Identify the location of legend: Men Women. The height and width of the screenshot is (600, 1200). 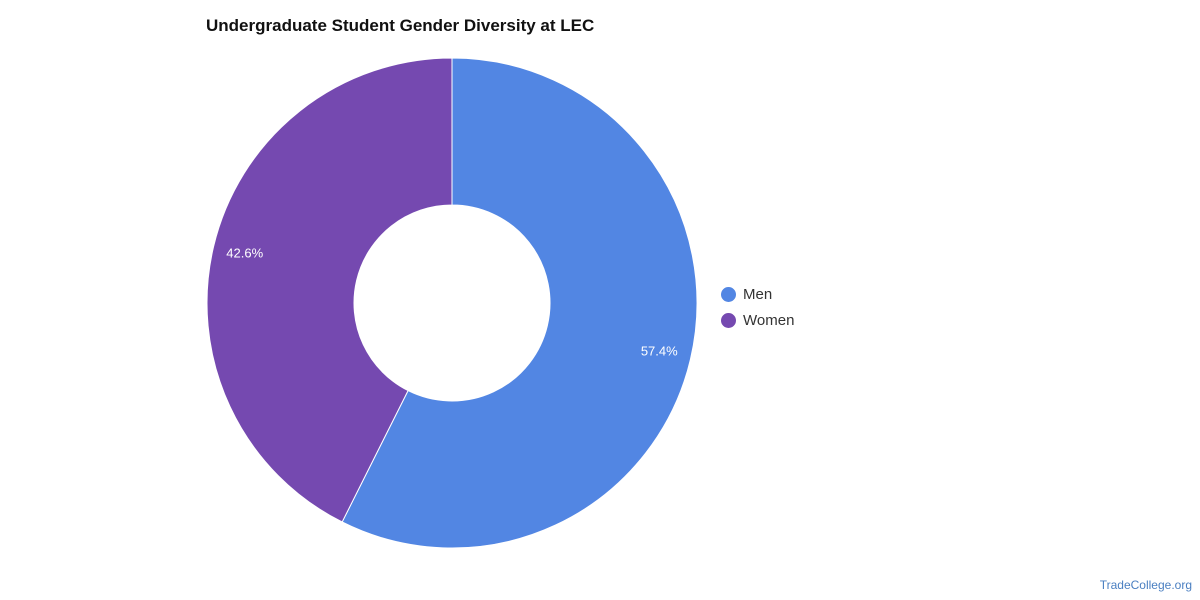
(757, 307).